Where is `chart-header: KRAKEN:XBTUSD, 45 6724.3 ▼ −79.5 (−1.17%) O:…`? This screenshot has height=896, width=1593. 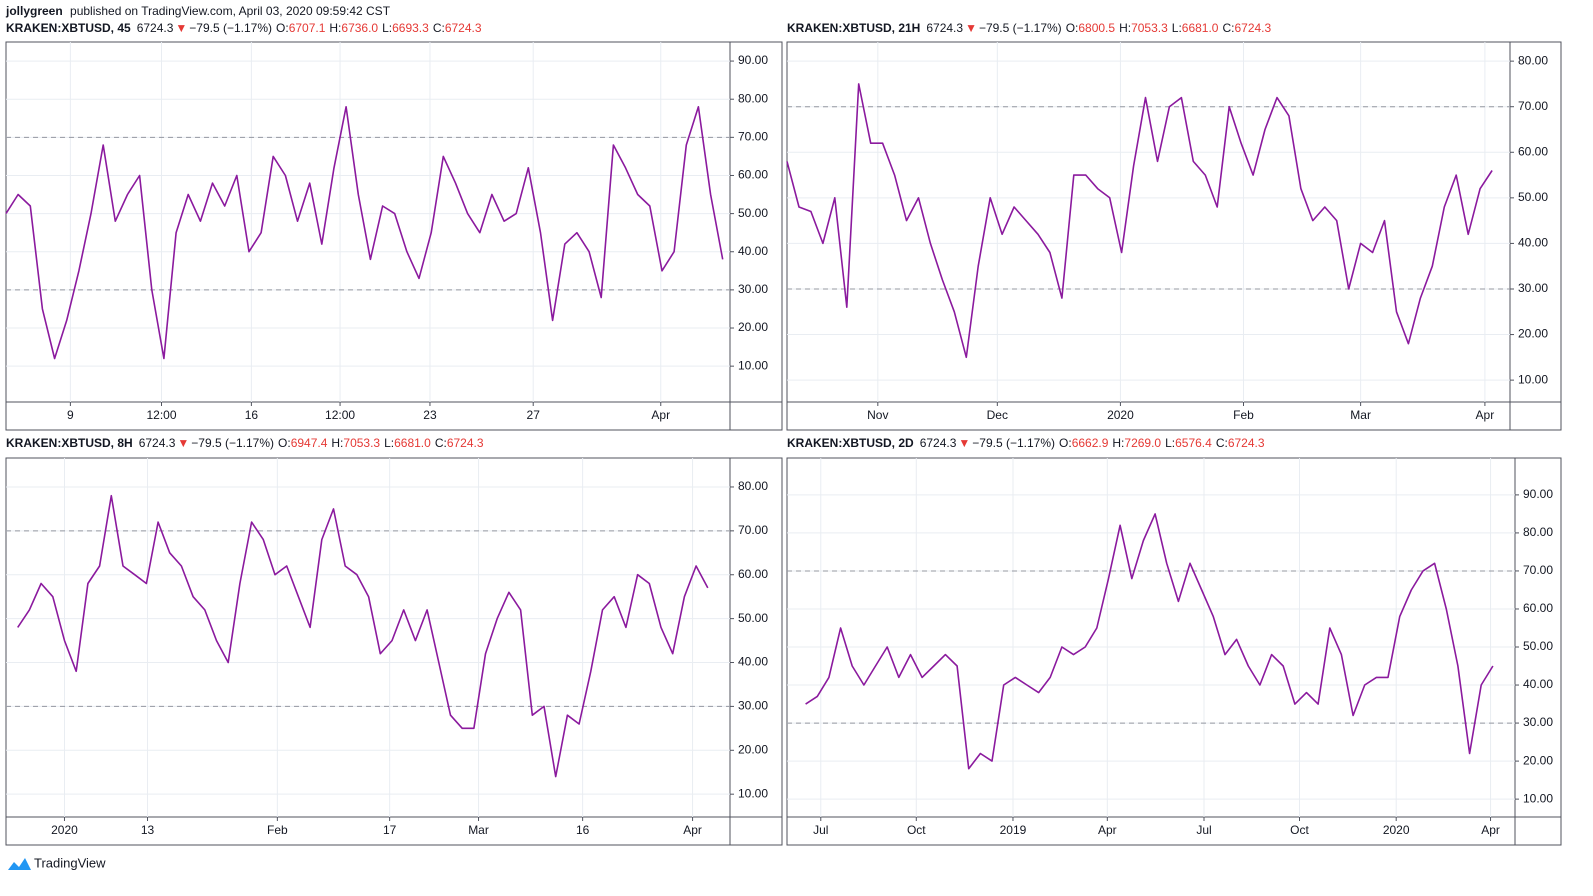 chart-header: KRAKEN:XBTUSD, 45 6724.3 ▼ −79.5 (−1.17%) O:… is located at coordinates (244, 28).